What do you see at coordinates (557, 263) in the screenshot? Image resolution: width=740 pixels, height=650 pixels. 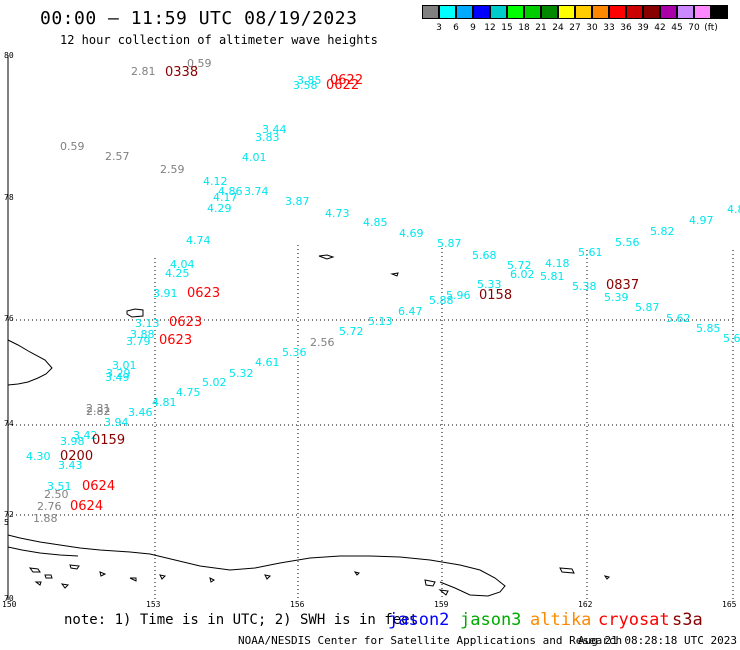 I see `swh-value-label: 4.18` at bounding box center [557, 263].